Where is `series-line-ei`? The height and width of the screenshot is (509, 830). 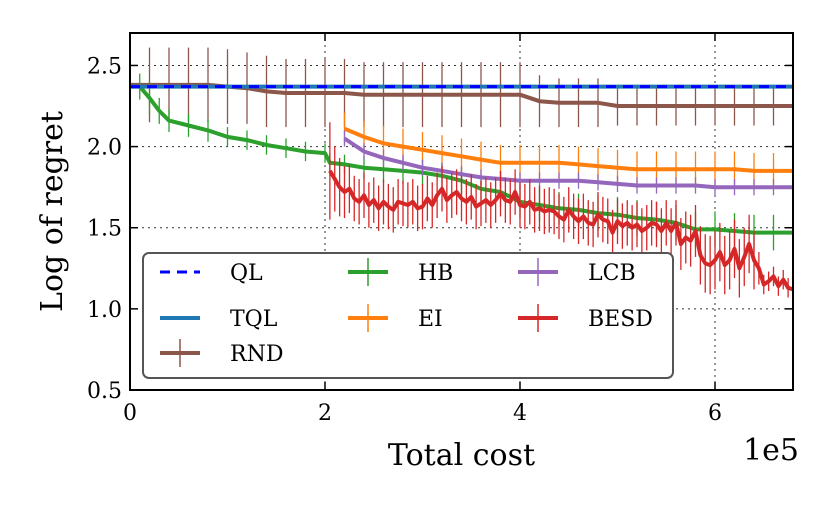 series-line-ei is located at coordinates (568, 149).